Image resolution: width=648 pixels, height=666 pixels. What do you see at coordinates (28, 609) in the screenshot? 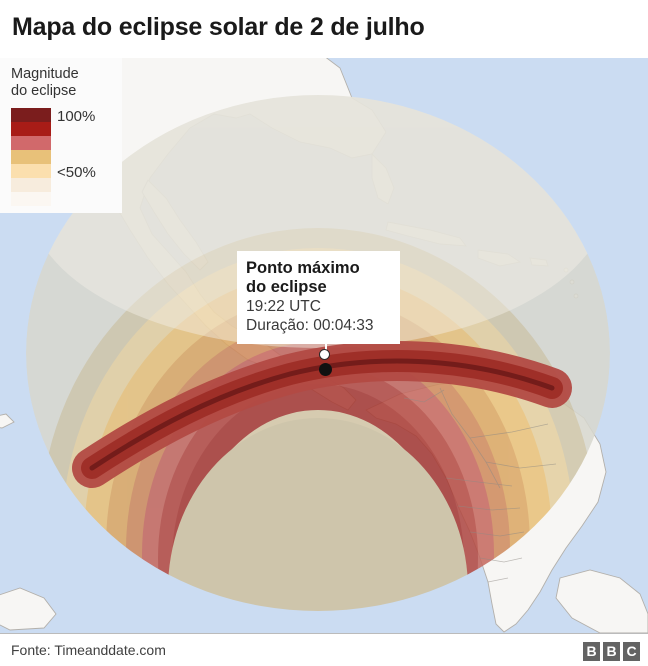
I see `pacific-islands` at bounding box center [28, 609].